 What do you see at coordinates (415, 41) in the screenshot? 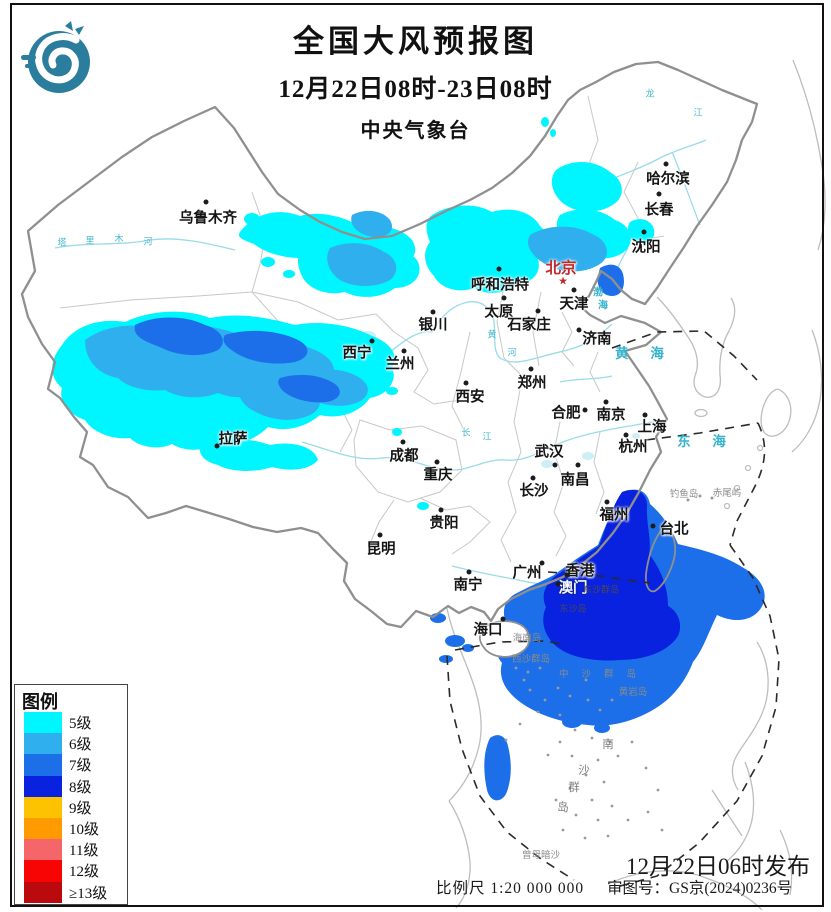
I see `page-title: 全国大风预报图` at bounding box center [415, 41].